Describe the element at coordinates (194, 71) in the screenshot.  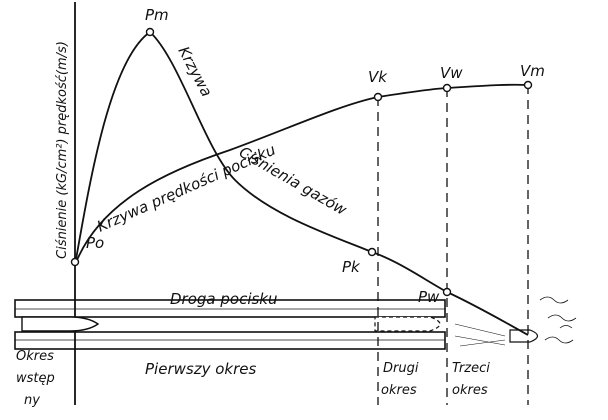
I see `curve-label: Krzywa` at that location.